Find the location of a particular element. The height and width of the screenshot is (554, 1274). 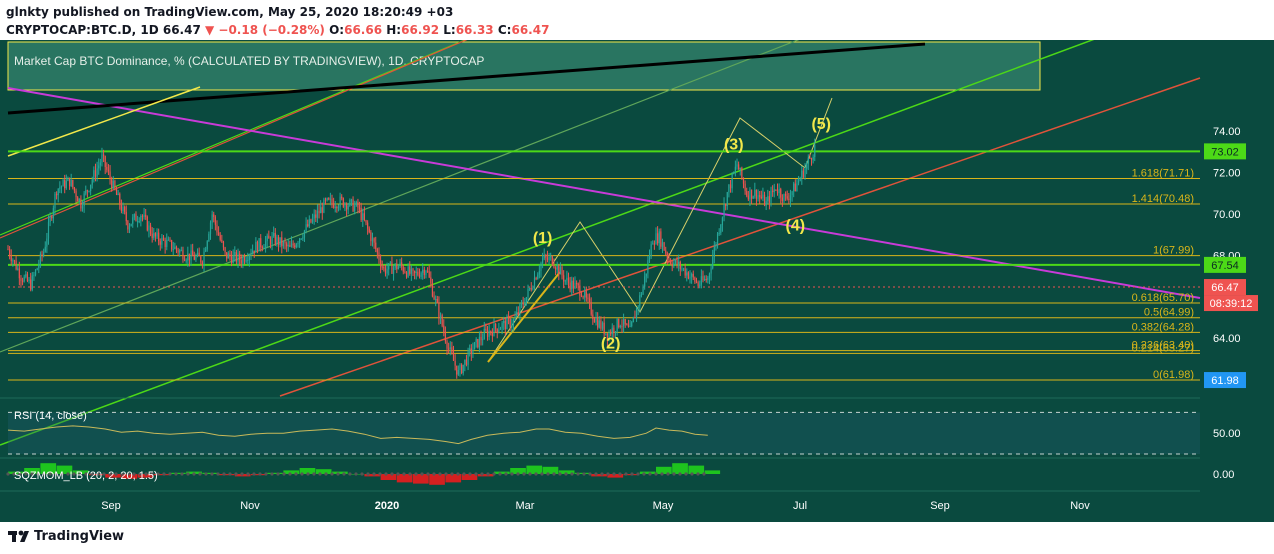

tradingview-brand: TradingView is located at coordinates (79, 536).